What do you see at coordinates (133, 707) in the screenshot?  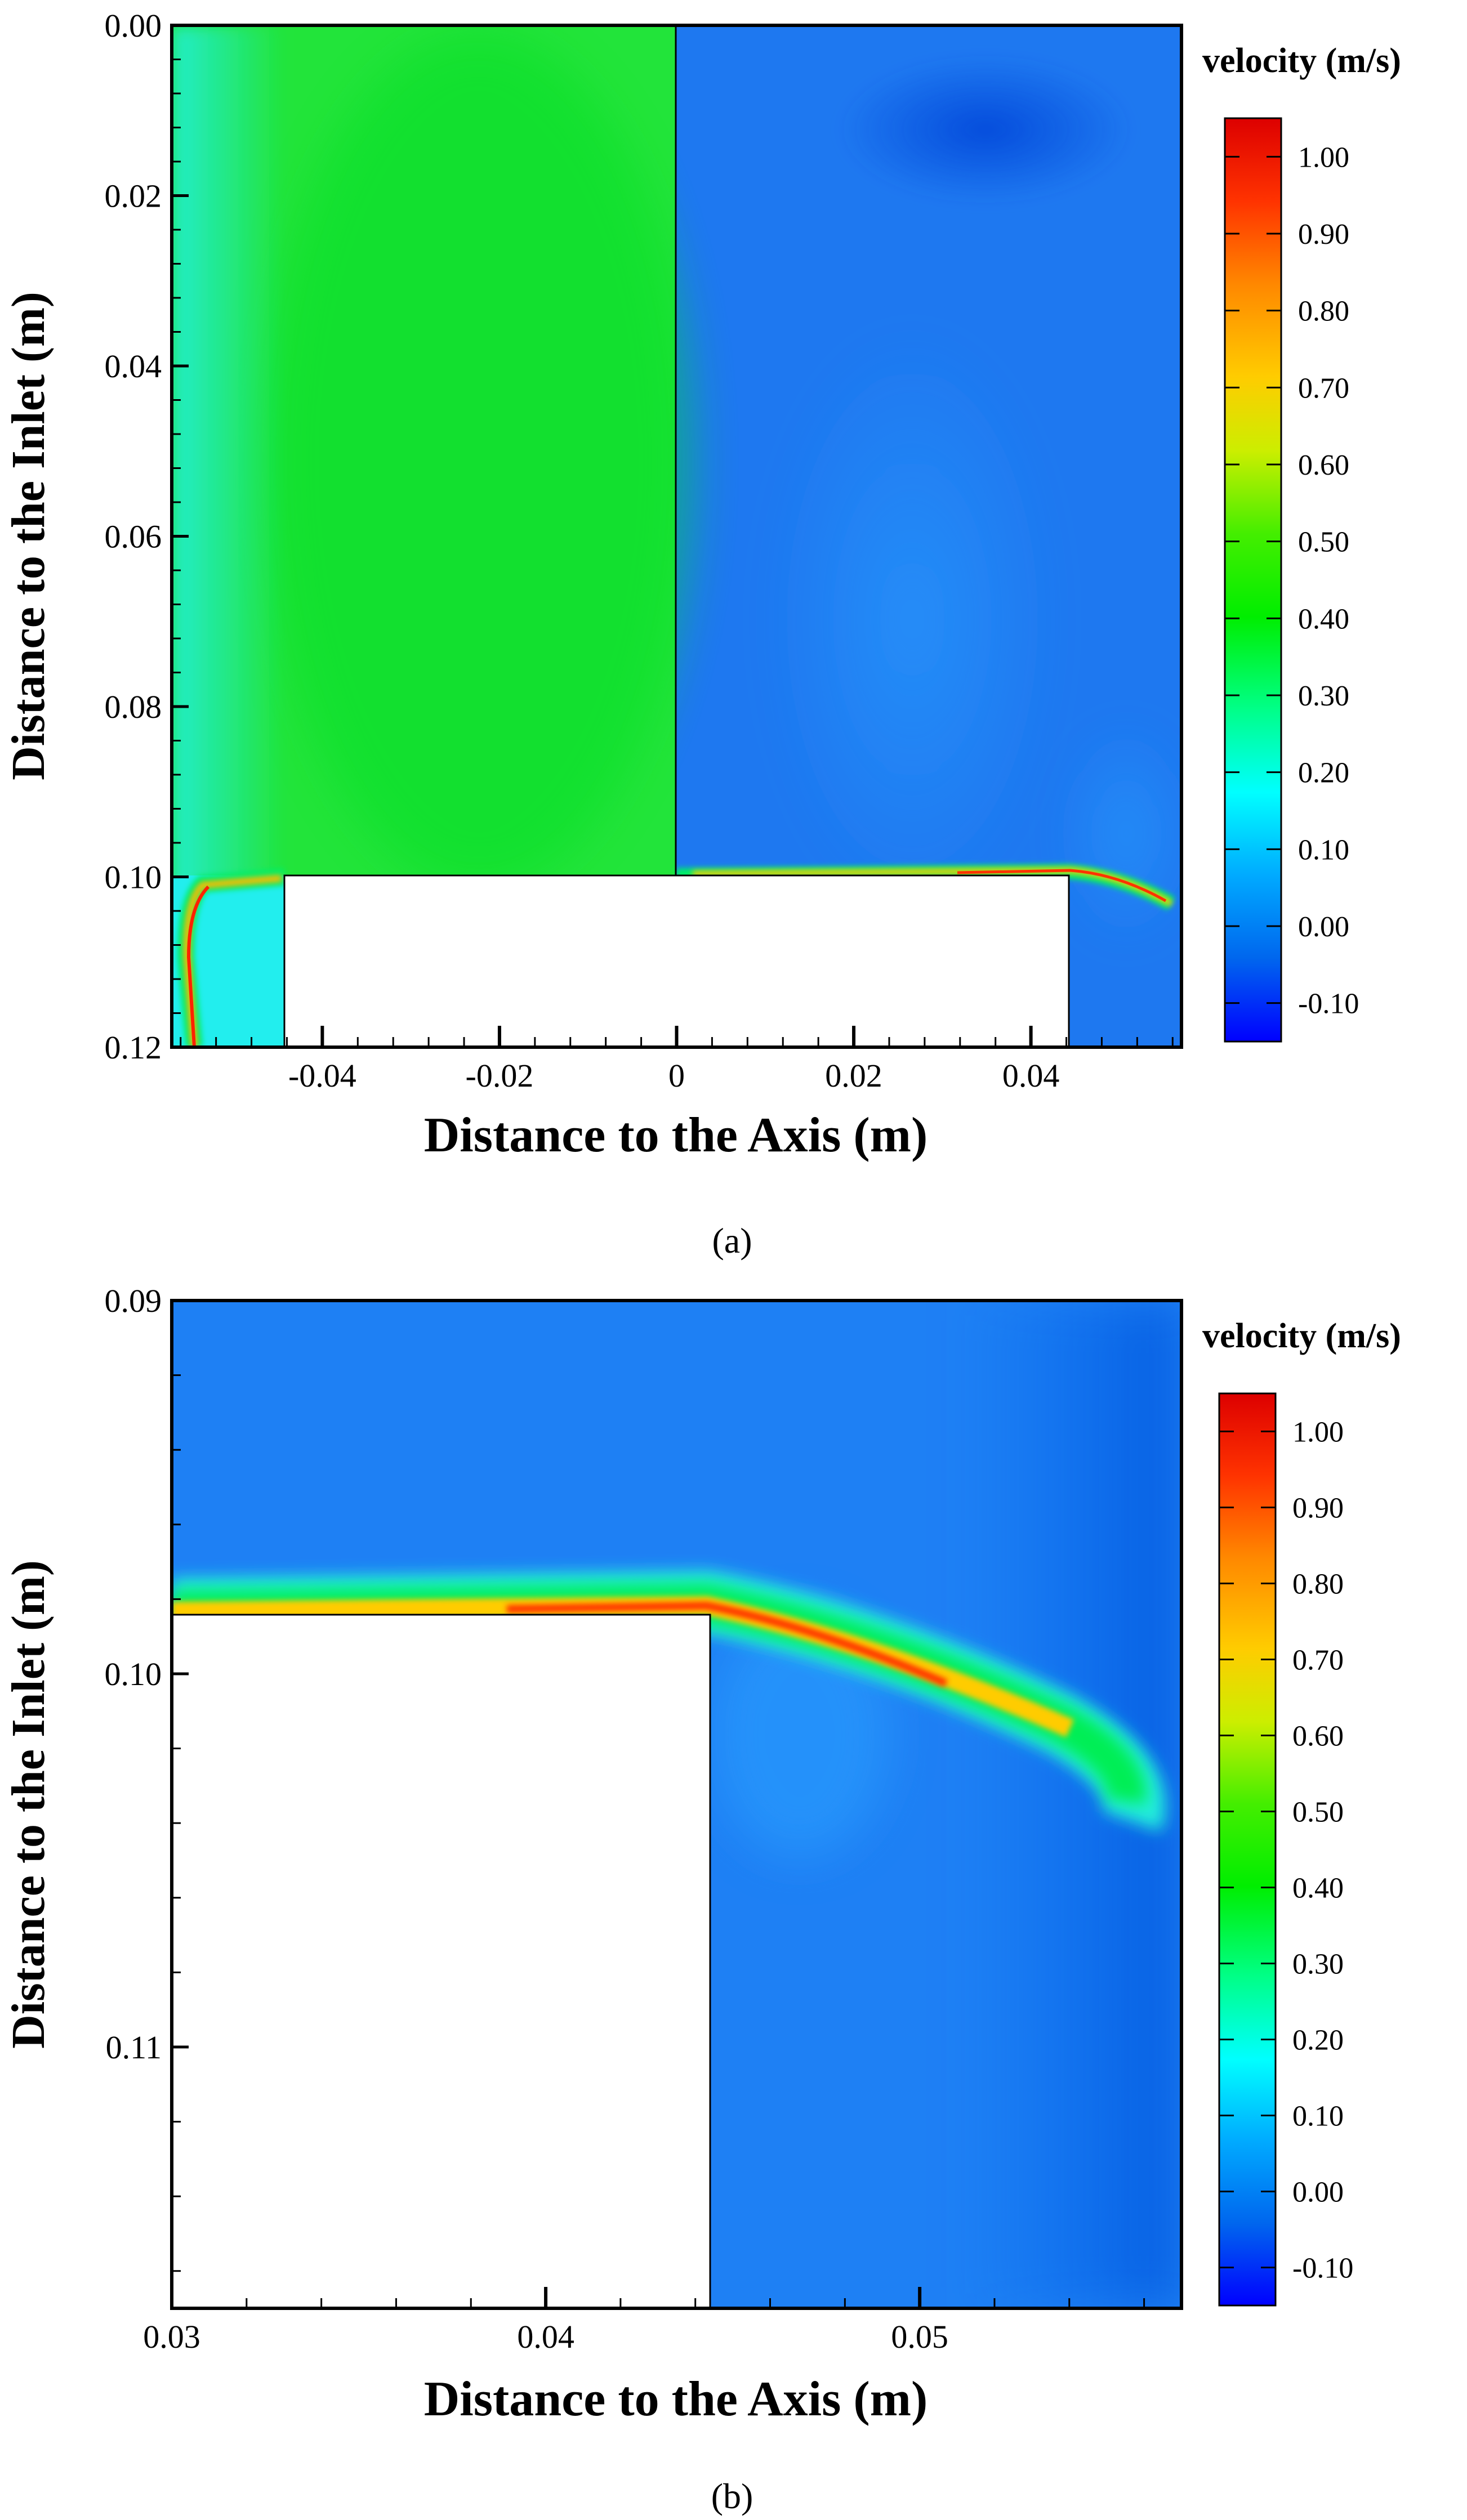 I see `panel-a-y-tick-label: 0.08` at bounding box center [133, 707].